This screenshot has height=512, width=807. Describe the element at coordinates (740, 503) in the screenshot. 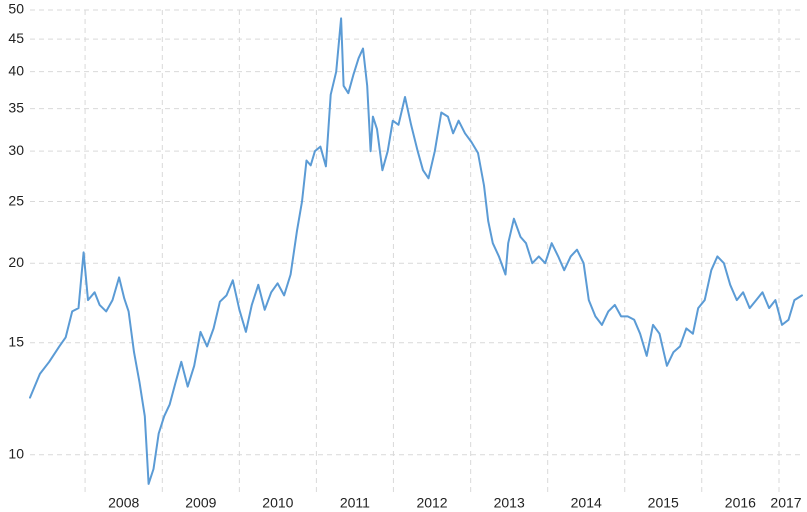

I see `x-tick-label: 2016` at that location.